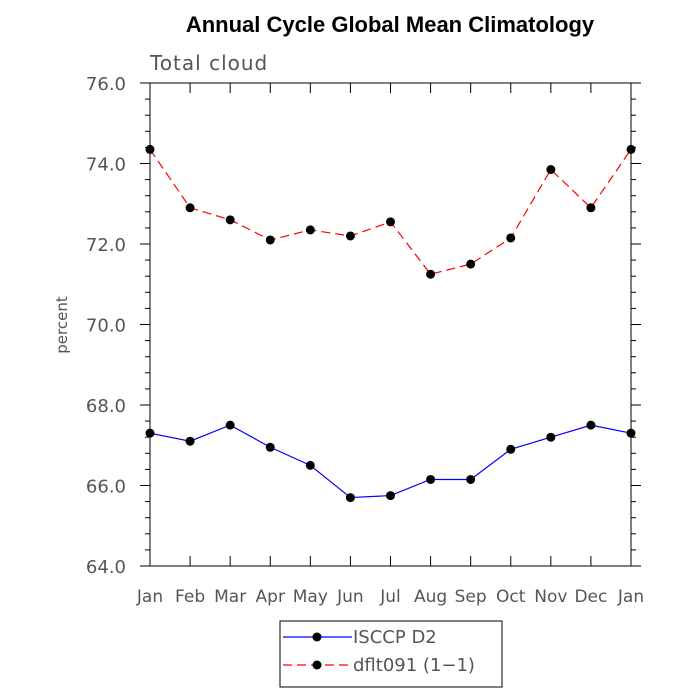 The height and width of the screenshot is (700, 700). Describe the element at coordinates (310, 597) in the screenshot. I see `x-tick-label: May` at that location.